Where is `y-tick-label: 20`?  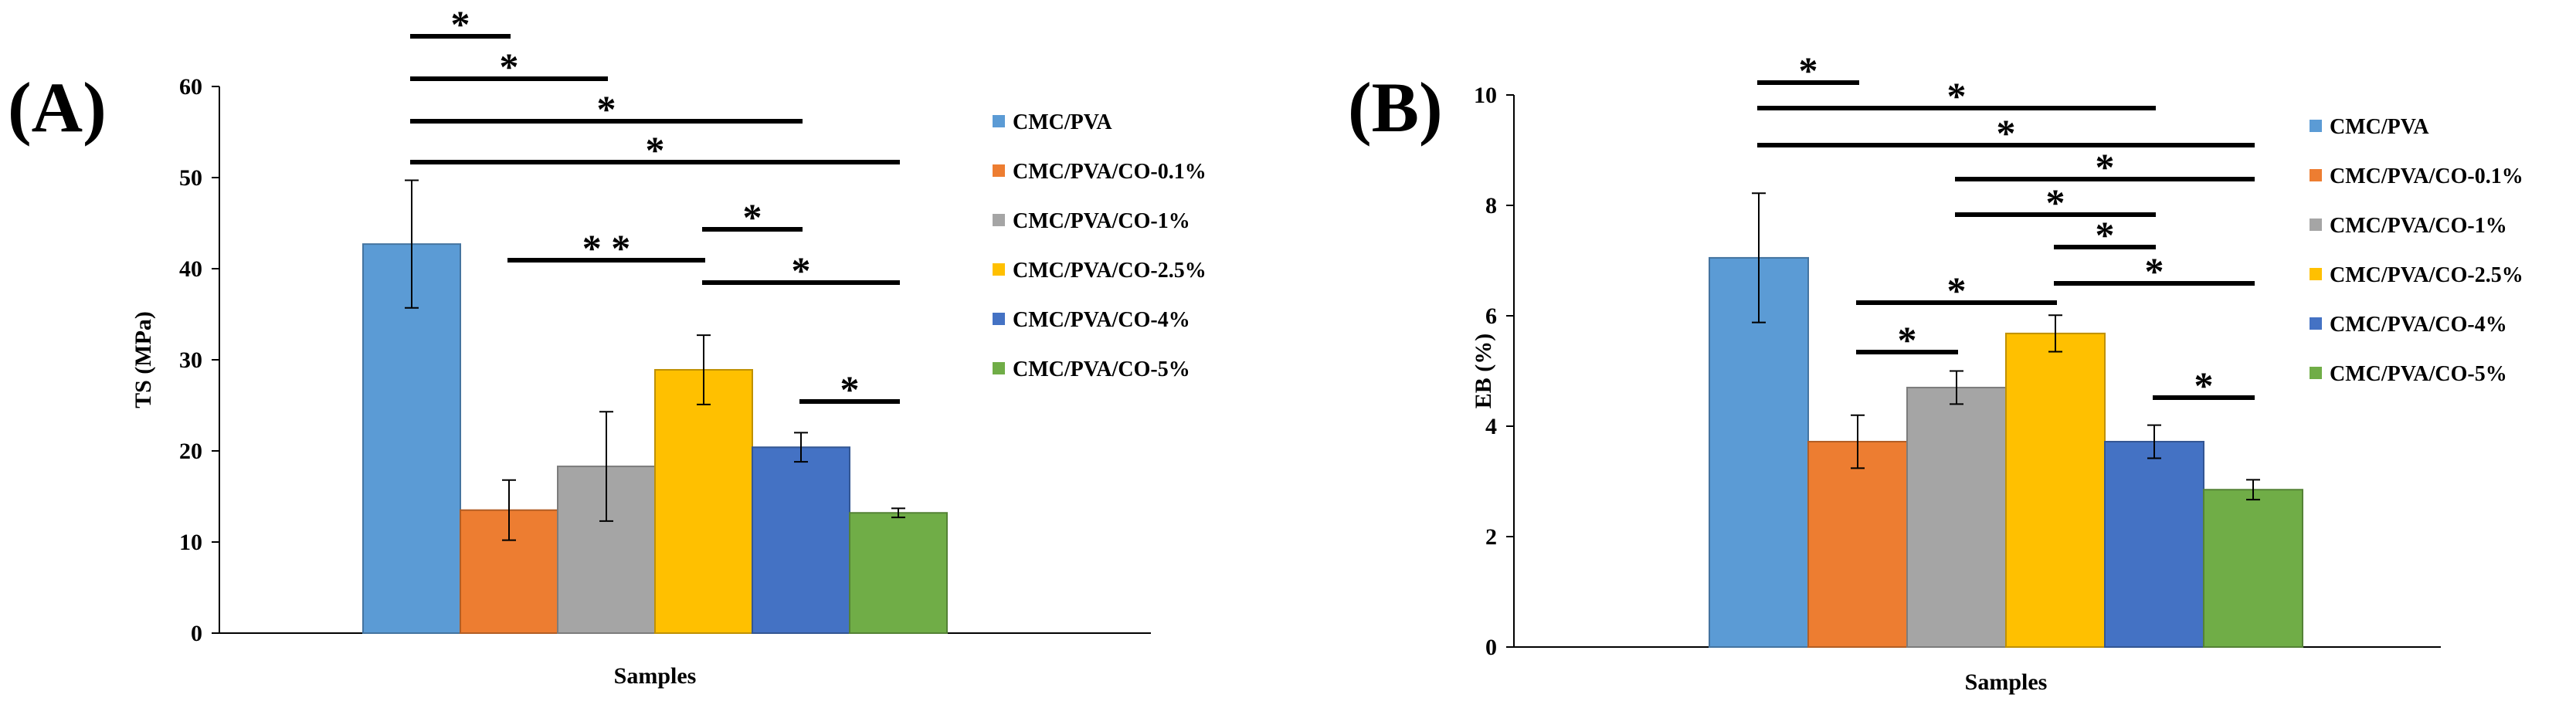
y-tick-label: 20 is located at coordinates (190, 451).